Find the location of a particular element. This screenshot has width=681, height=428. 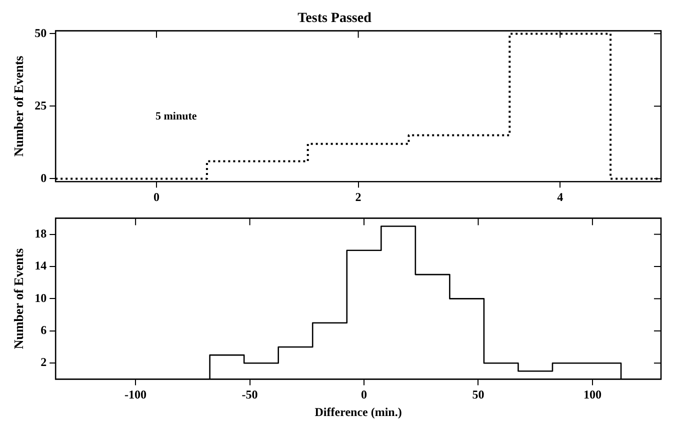

y-tick-label: 18 is located at coordinates (40, 233).